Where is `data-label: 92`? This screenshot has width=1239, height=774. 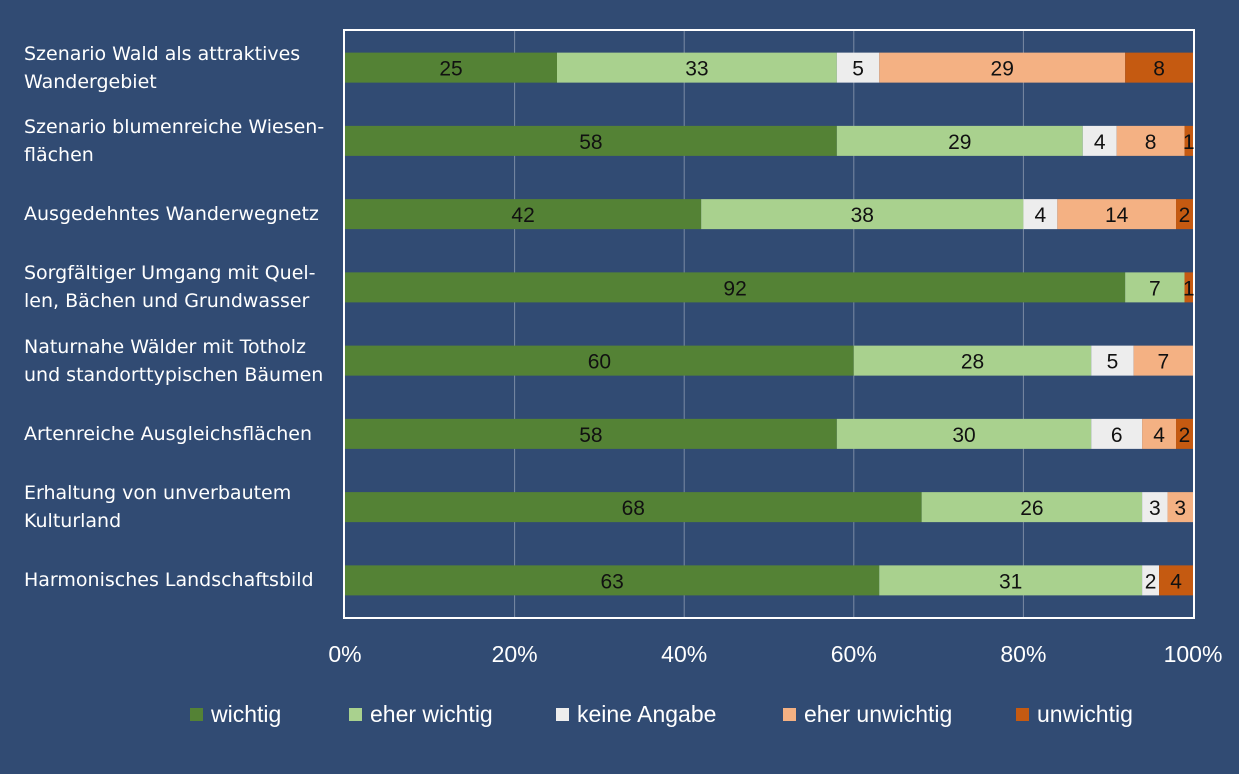 data-label: 92 is located at coordinates (734, 288).